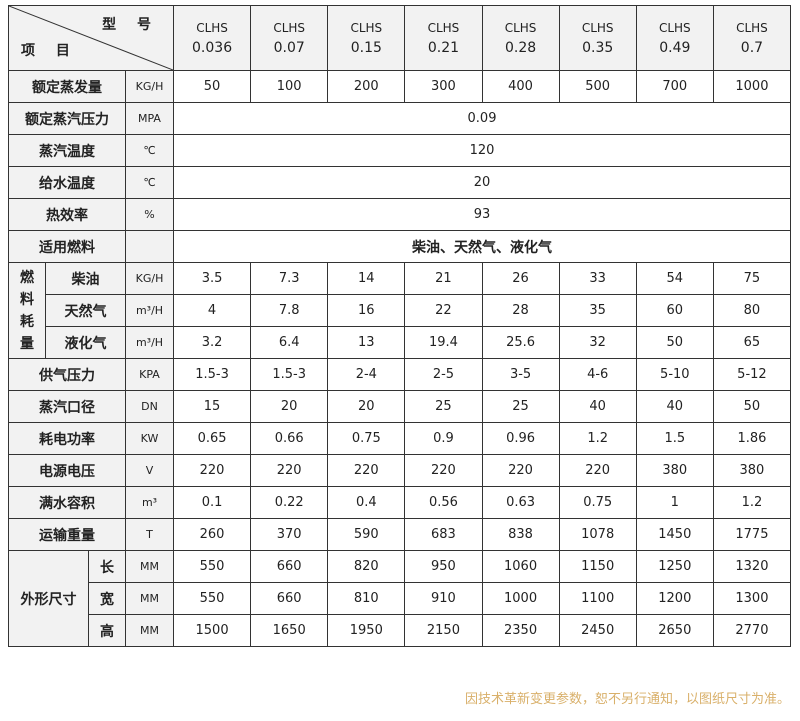 This screenshot has height=721, width=800. What do you see at coordinates (149, 470) in the screenshot?
I see `unit-cell: V` at bounding box center [149, 470].